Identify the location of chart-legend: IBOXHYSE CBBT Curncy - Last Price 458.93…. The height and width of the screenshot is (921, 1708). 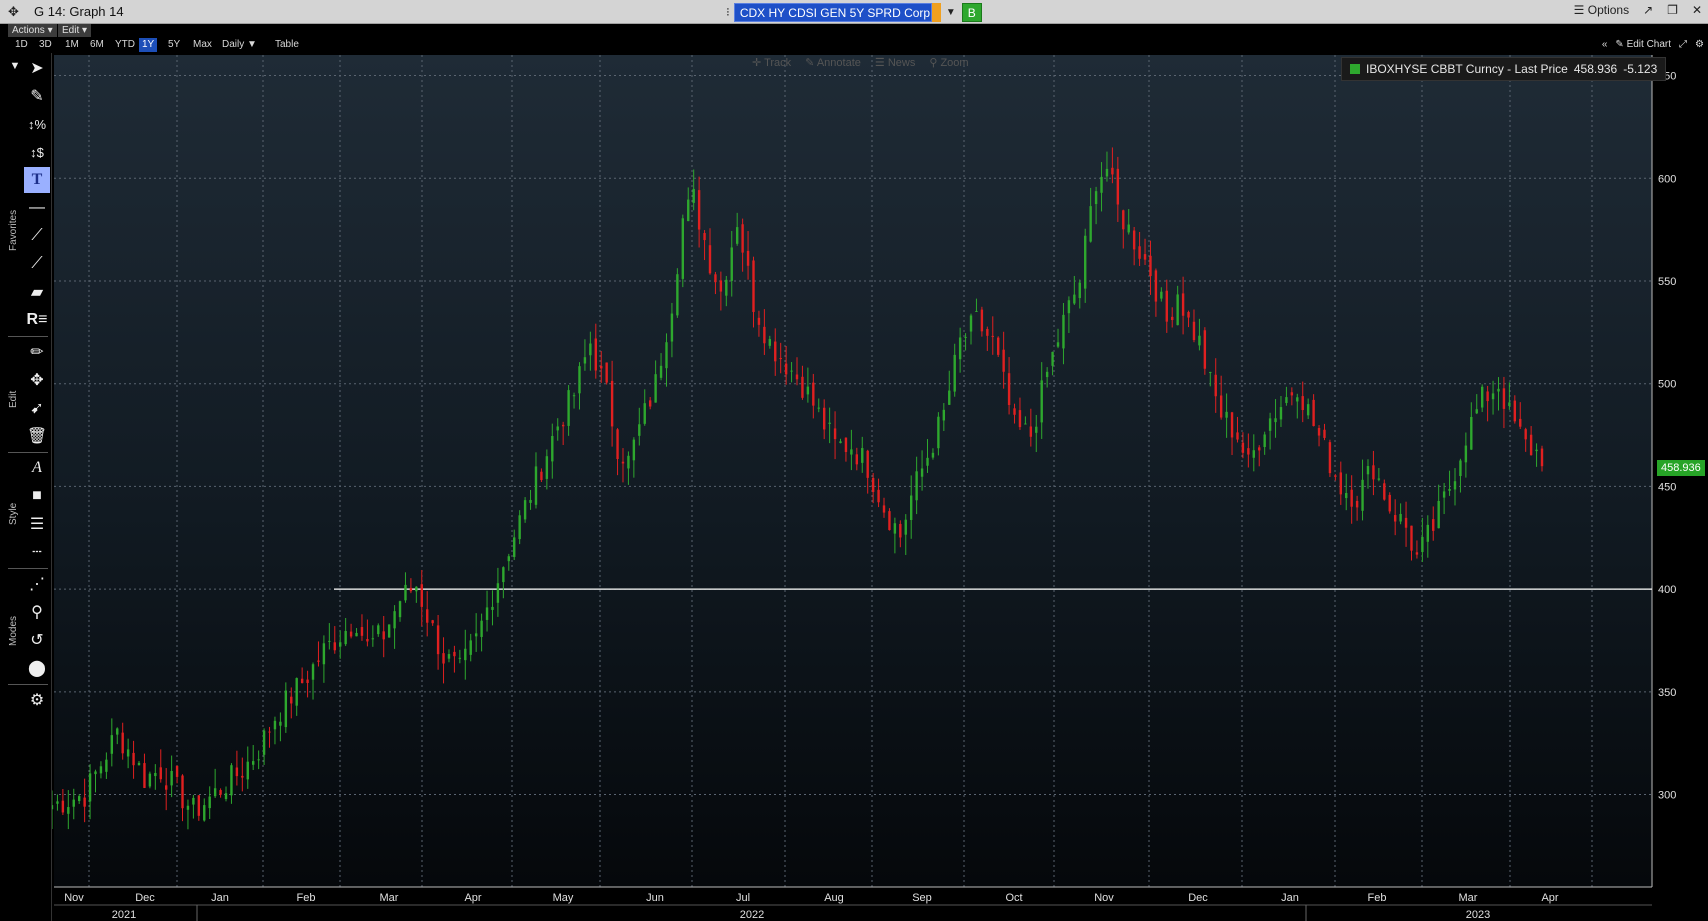
(1504, 69).